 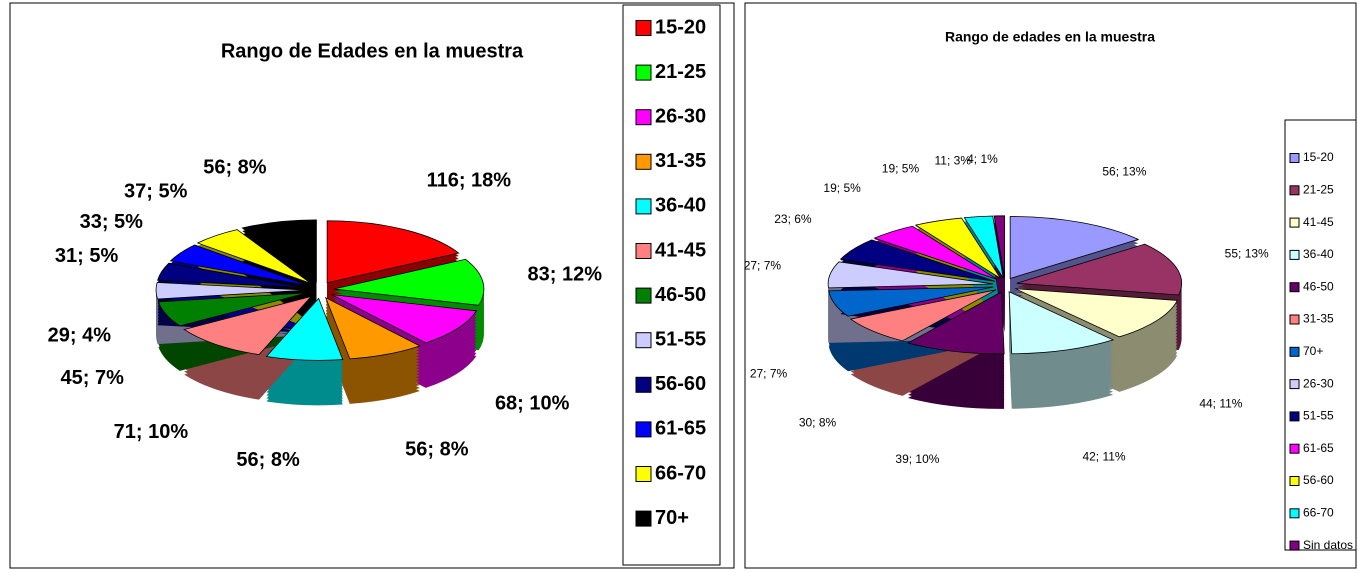 I want to click on data-label: 31; 5%, so click(x=87, y=256).